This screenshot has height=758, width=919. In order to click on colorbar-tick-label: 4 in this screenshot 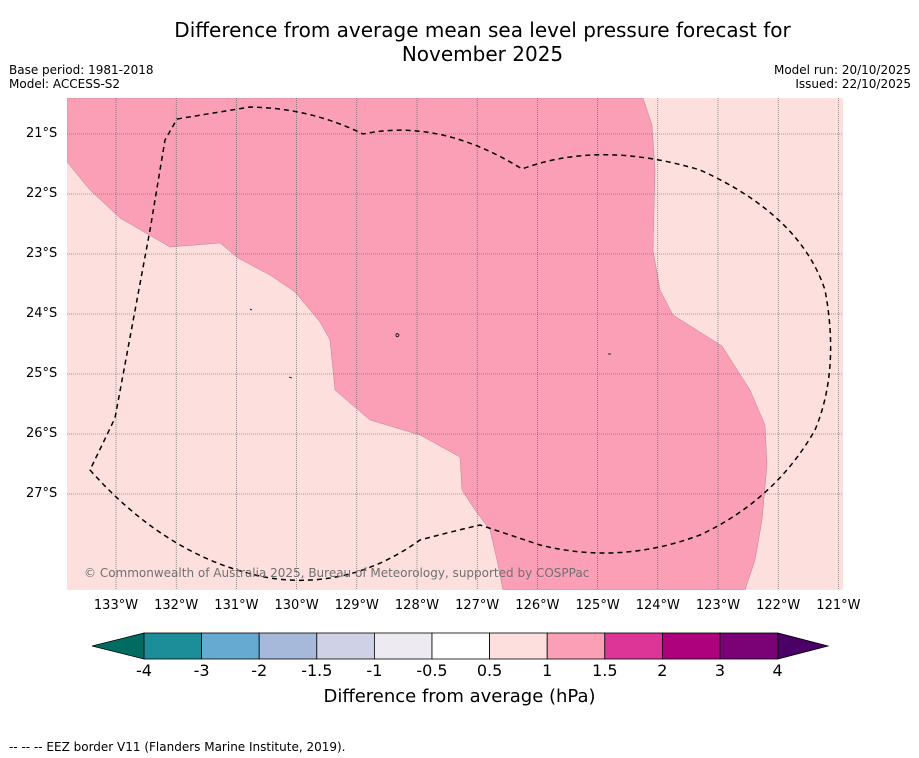, I will do `click(777, 670)`.